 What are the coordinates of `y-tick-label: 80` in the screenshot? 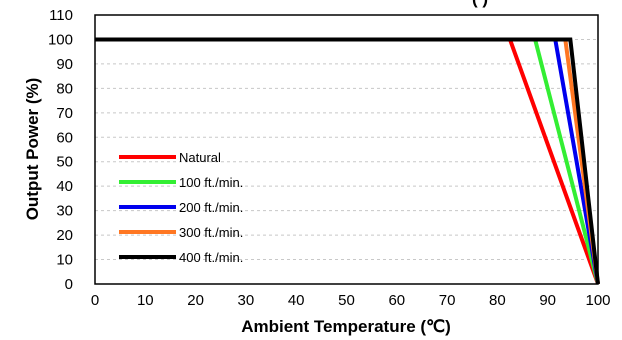 It's located at (64, 88).